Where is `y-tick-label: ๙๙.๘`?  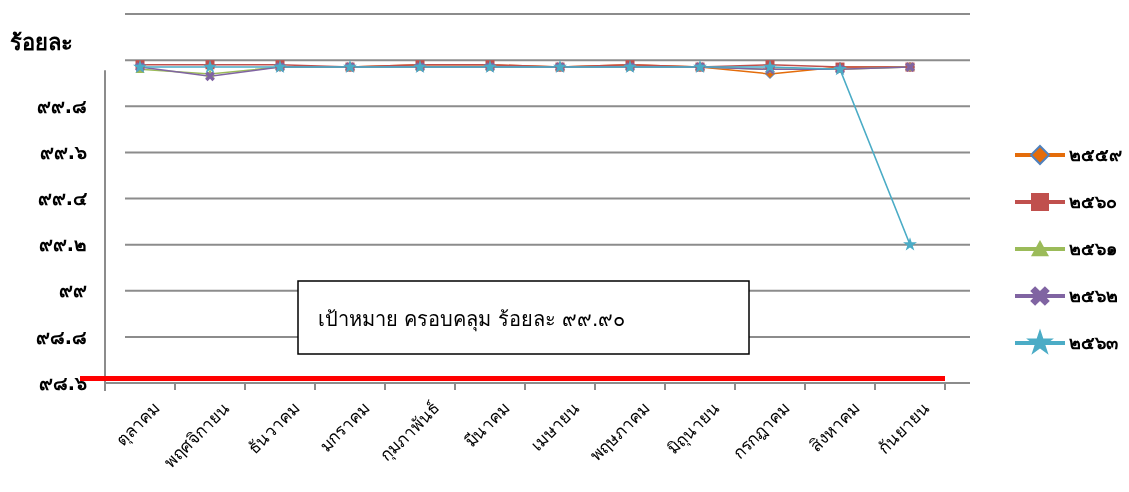
y-tick-label: ๙๙.๘ is located at coordinates (61, 105).